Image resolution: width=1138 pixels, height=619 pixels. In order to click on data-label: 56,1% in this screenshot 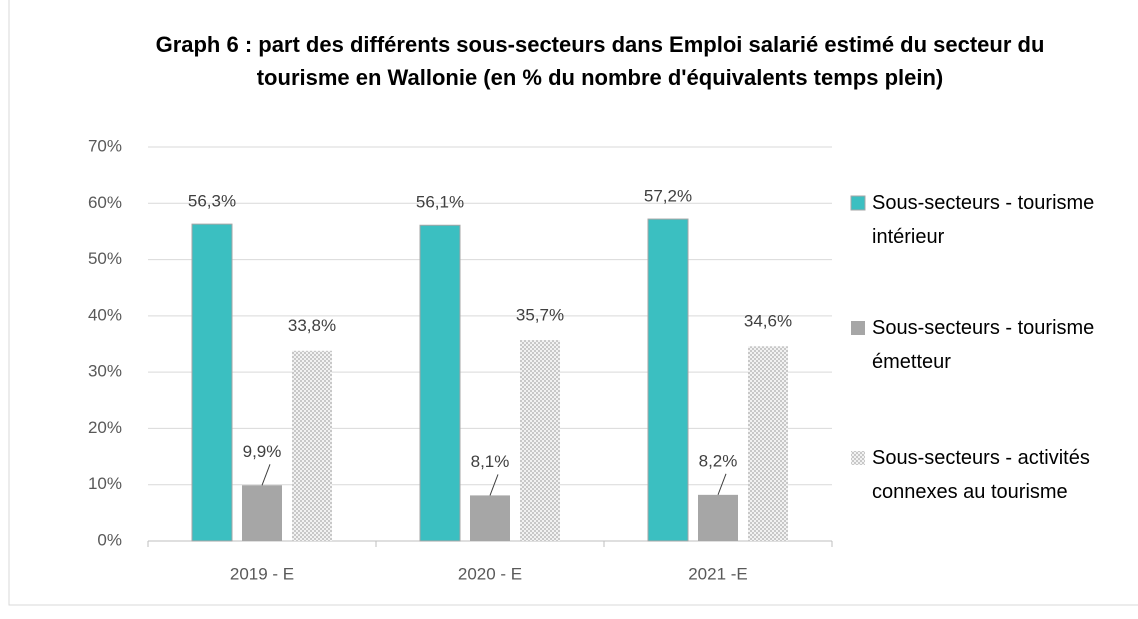, I will do `click(440, 202)`.